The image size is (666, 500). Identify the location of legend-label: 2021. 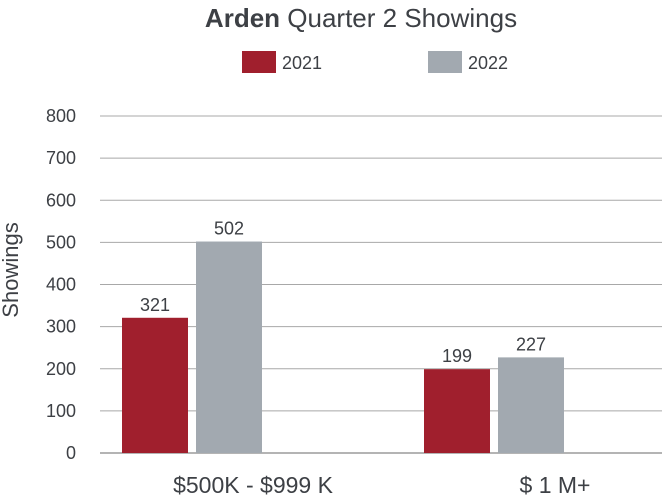
(302, 63).